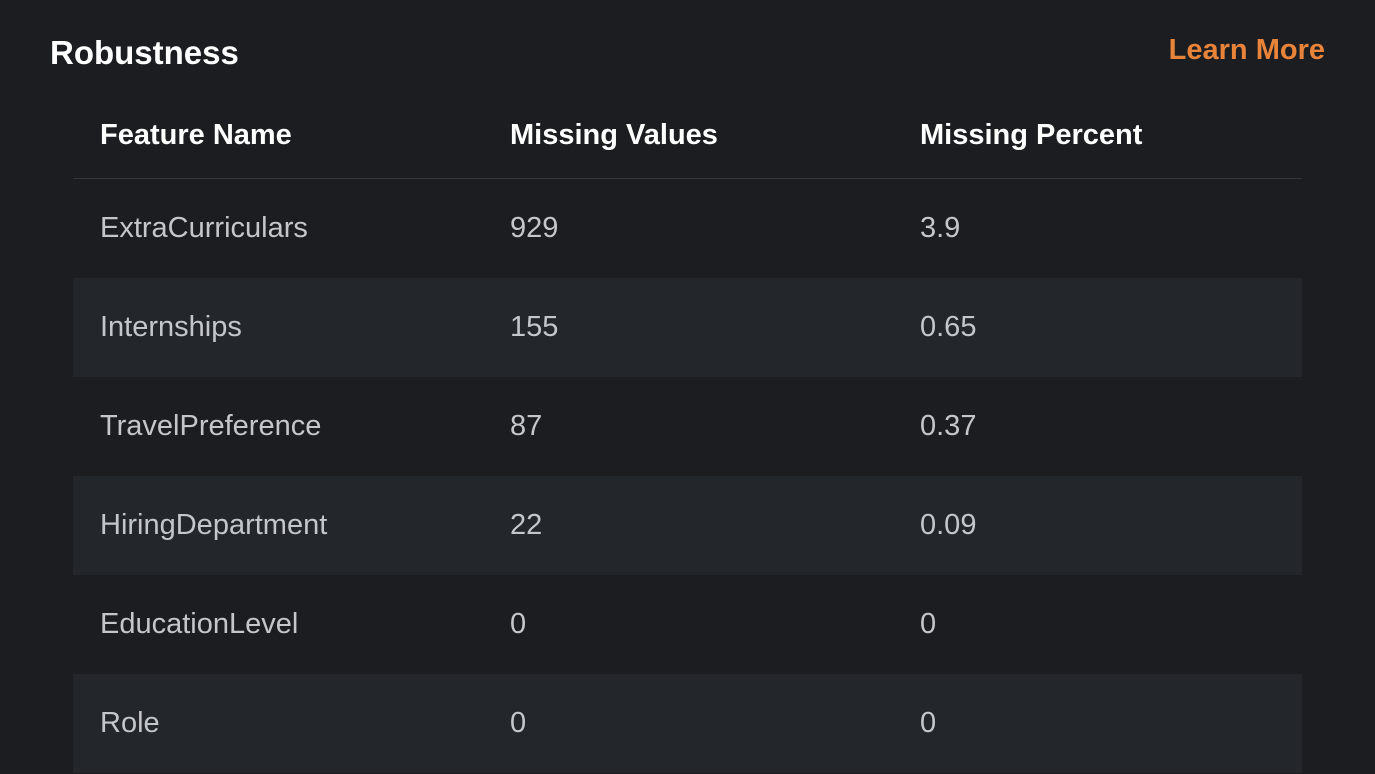 This screenshot has height=774, width=1375. What do you see at coordinates (534, 228) in the screenshot?
I see `missing-values-cell: 929` at bounding box center [534, 228].